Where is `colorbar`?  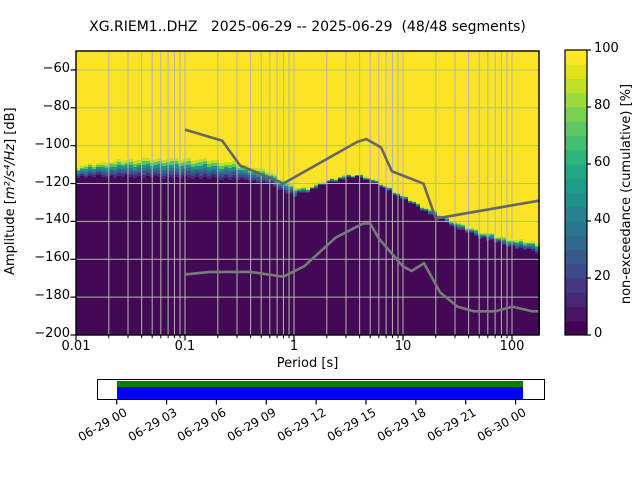
colorbar is located at coordinates (577, 192).